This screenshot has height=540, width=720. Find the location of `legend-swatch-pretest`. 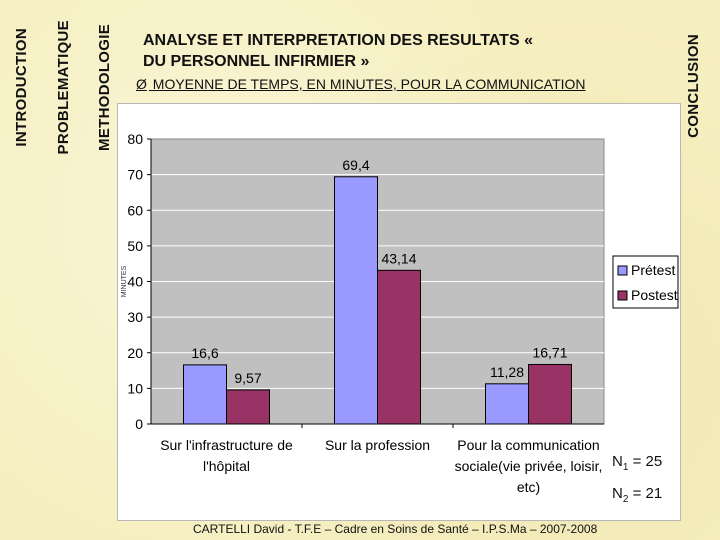

legend-swatch-pretest is located at coordinates (622, 270).